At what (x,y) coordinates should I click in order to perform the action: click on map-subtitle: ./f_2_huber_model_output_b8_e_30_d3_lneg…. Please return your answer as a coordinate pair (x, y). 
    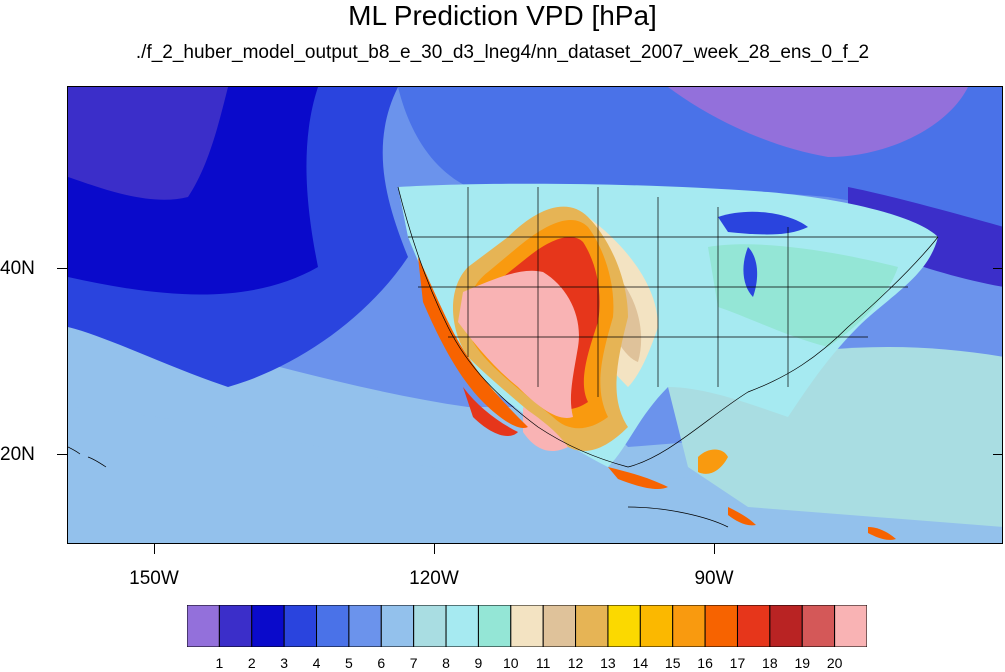
    Looking at the image, I should click on (502, 52).